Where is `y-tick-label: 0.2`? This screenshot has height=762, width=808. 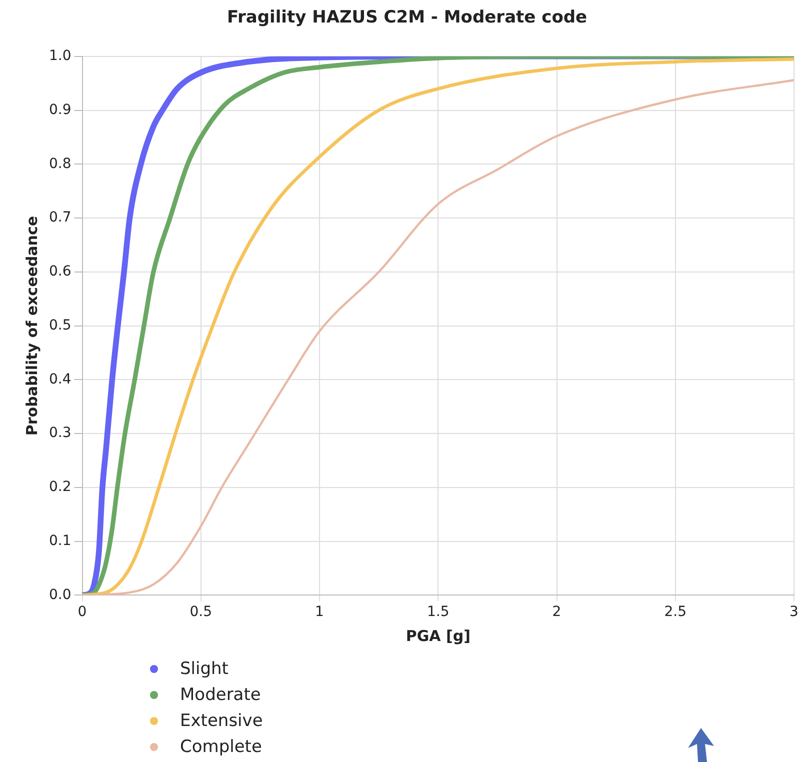
y-tick-label: 0.2 is located at coordinates (60, 487).